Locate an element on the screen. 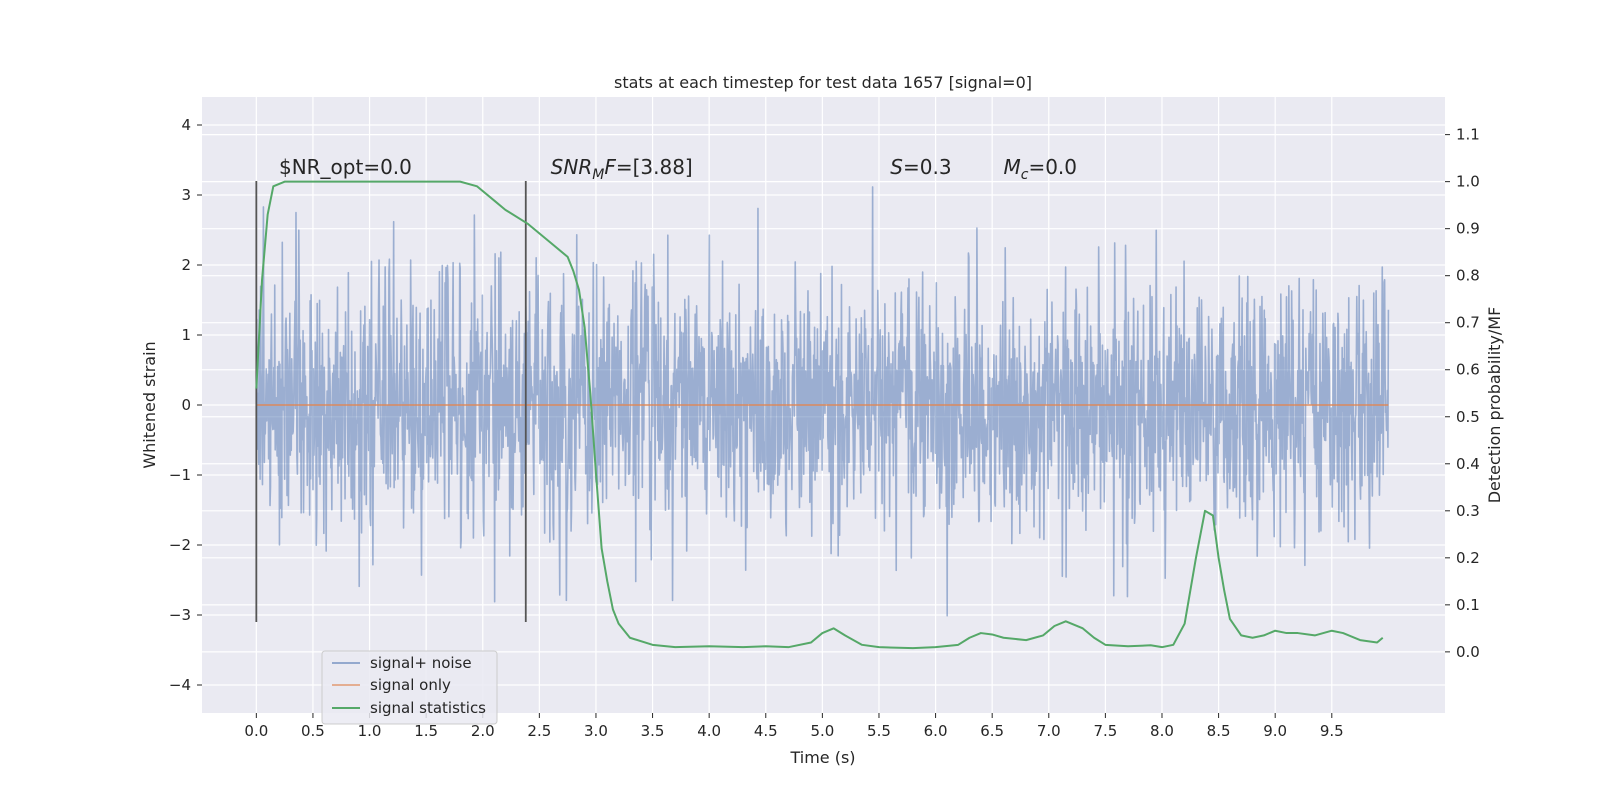 The image size is (1600, 800). x-tick-label: 6.5 is located at coordinates (992, 731).